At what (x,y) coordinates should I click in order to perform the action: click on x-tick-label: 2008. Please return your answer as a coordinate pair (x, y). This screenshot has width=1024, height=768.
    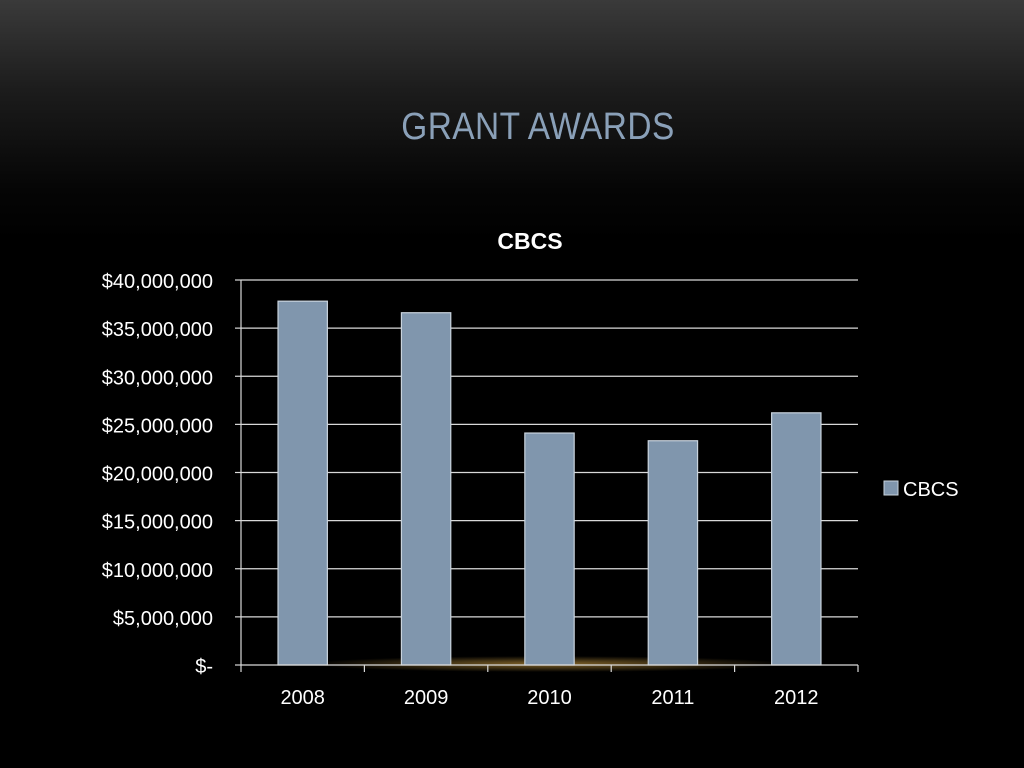
    Looking at the image, I should click on (302, 698).